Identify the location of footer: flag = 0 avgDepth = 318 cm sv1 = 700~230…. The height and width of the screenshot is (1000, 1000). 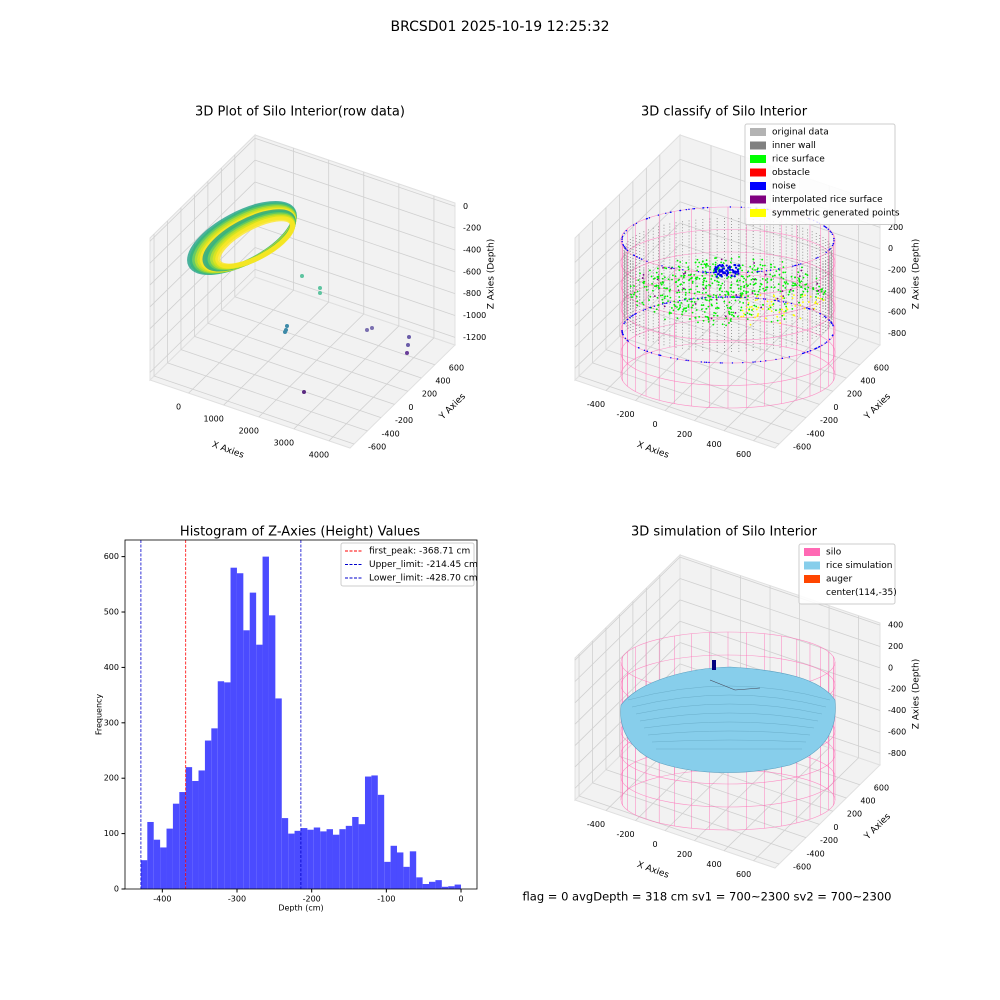
(707, 897).